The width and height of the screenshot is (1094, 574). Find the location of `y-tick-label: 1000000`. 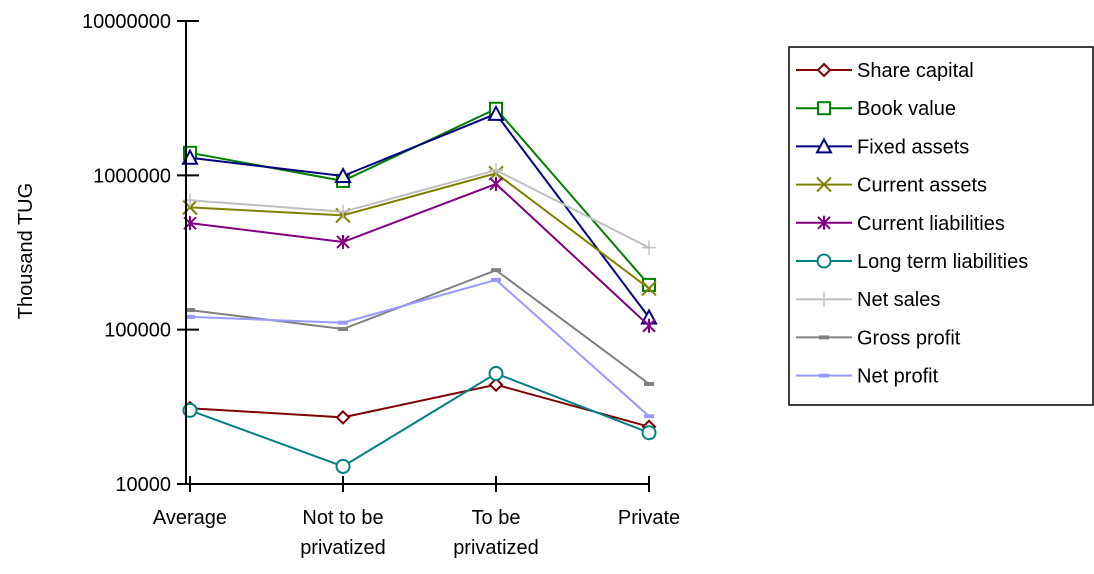

y-tick-label: 1000000 is located at coordinates (132, 176).